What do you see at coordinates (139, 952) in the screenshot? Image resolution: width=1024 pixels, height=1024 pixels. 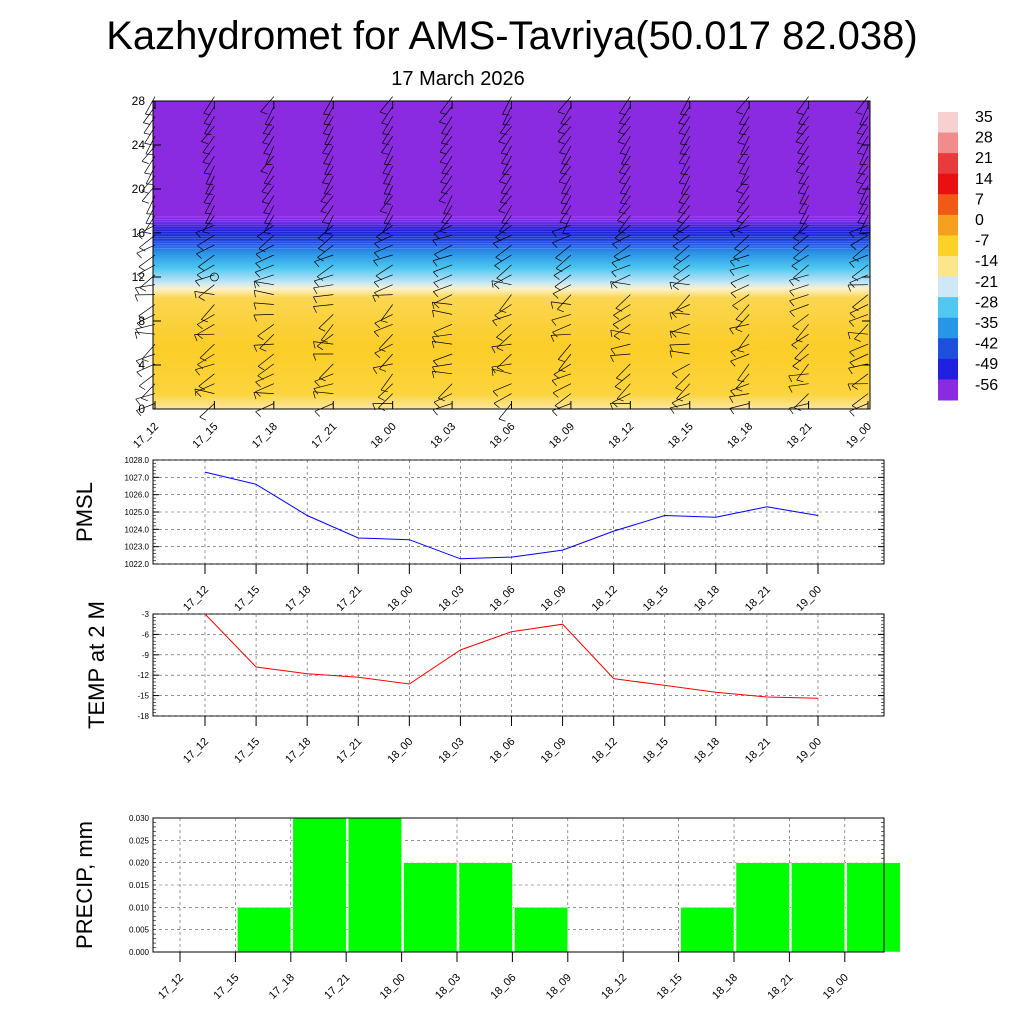 I see `y-tick-label: 0.000` at bounding box center [139, 952].